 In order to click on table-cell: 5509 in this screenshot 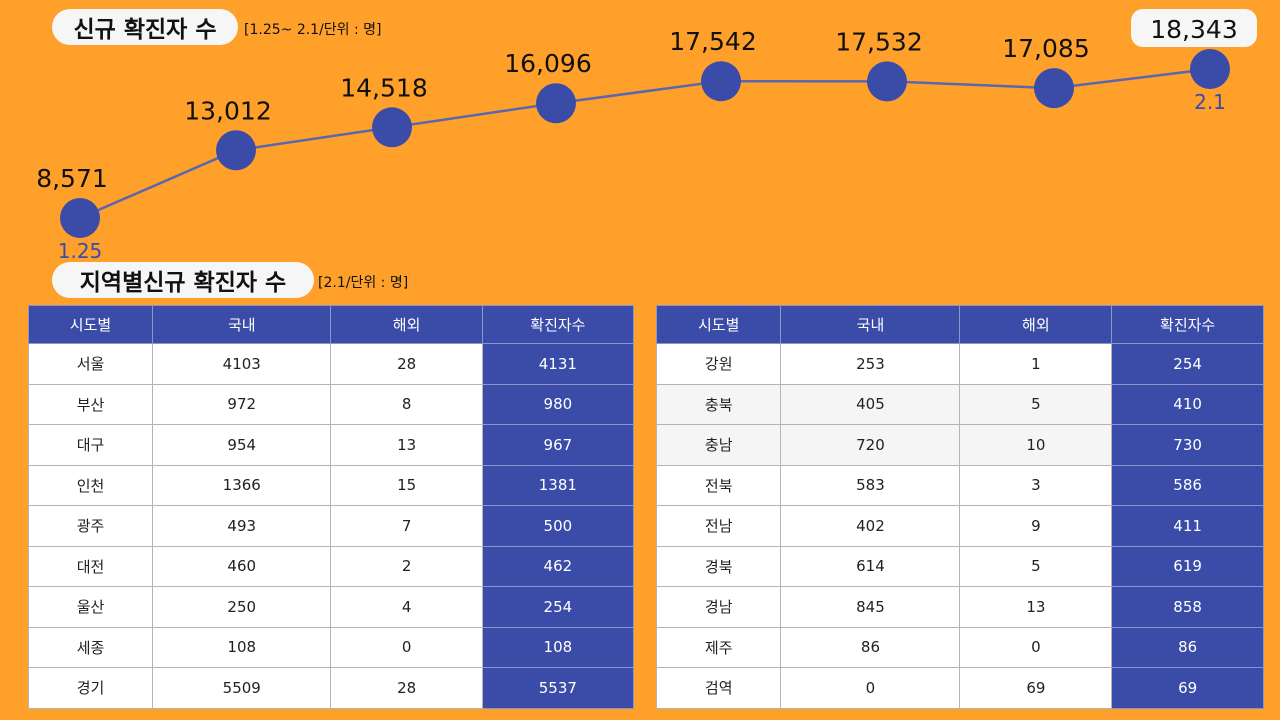, I will do `click(242, 688)`.